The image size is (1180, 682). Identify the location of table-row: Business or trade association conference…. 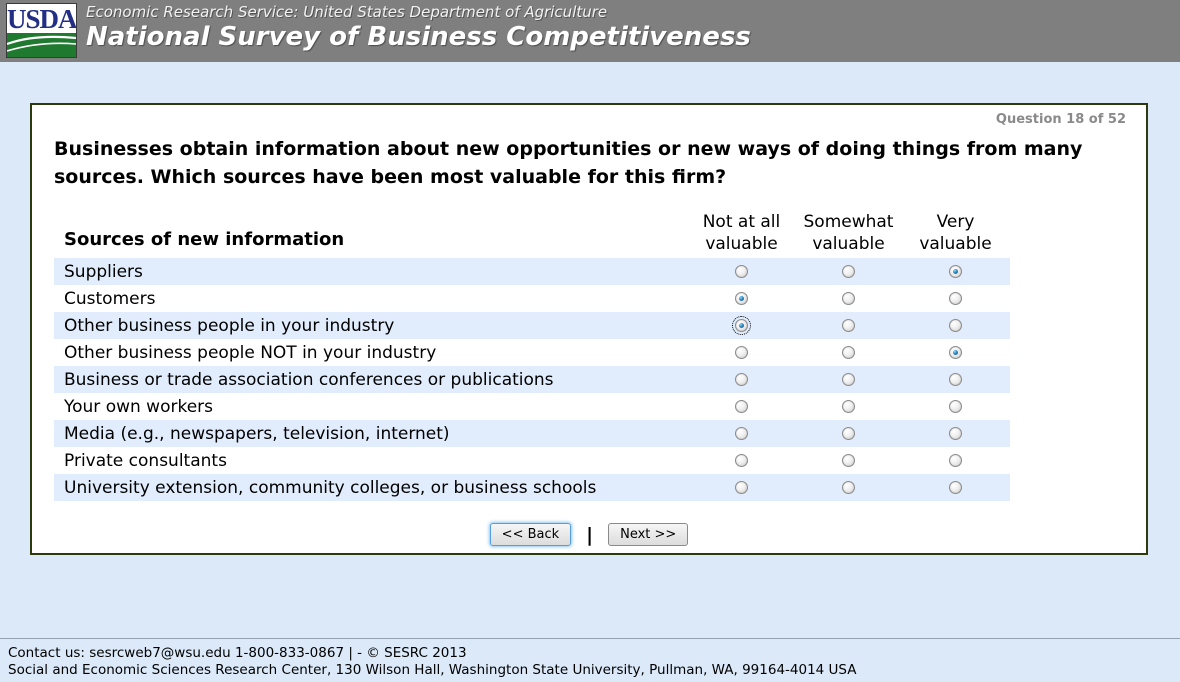
(532, 379).